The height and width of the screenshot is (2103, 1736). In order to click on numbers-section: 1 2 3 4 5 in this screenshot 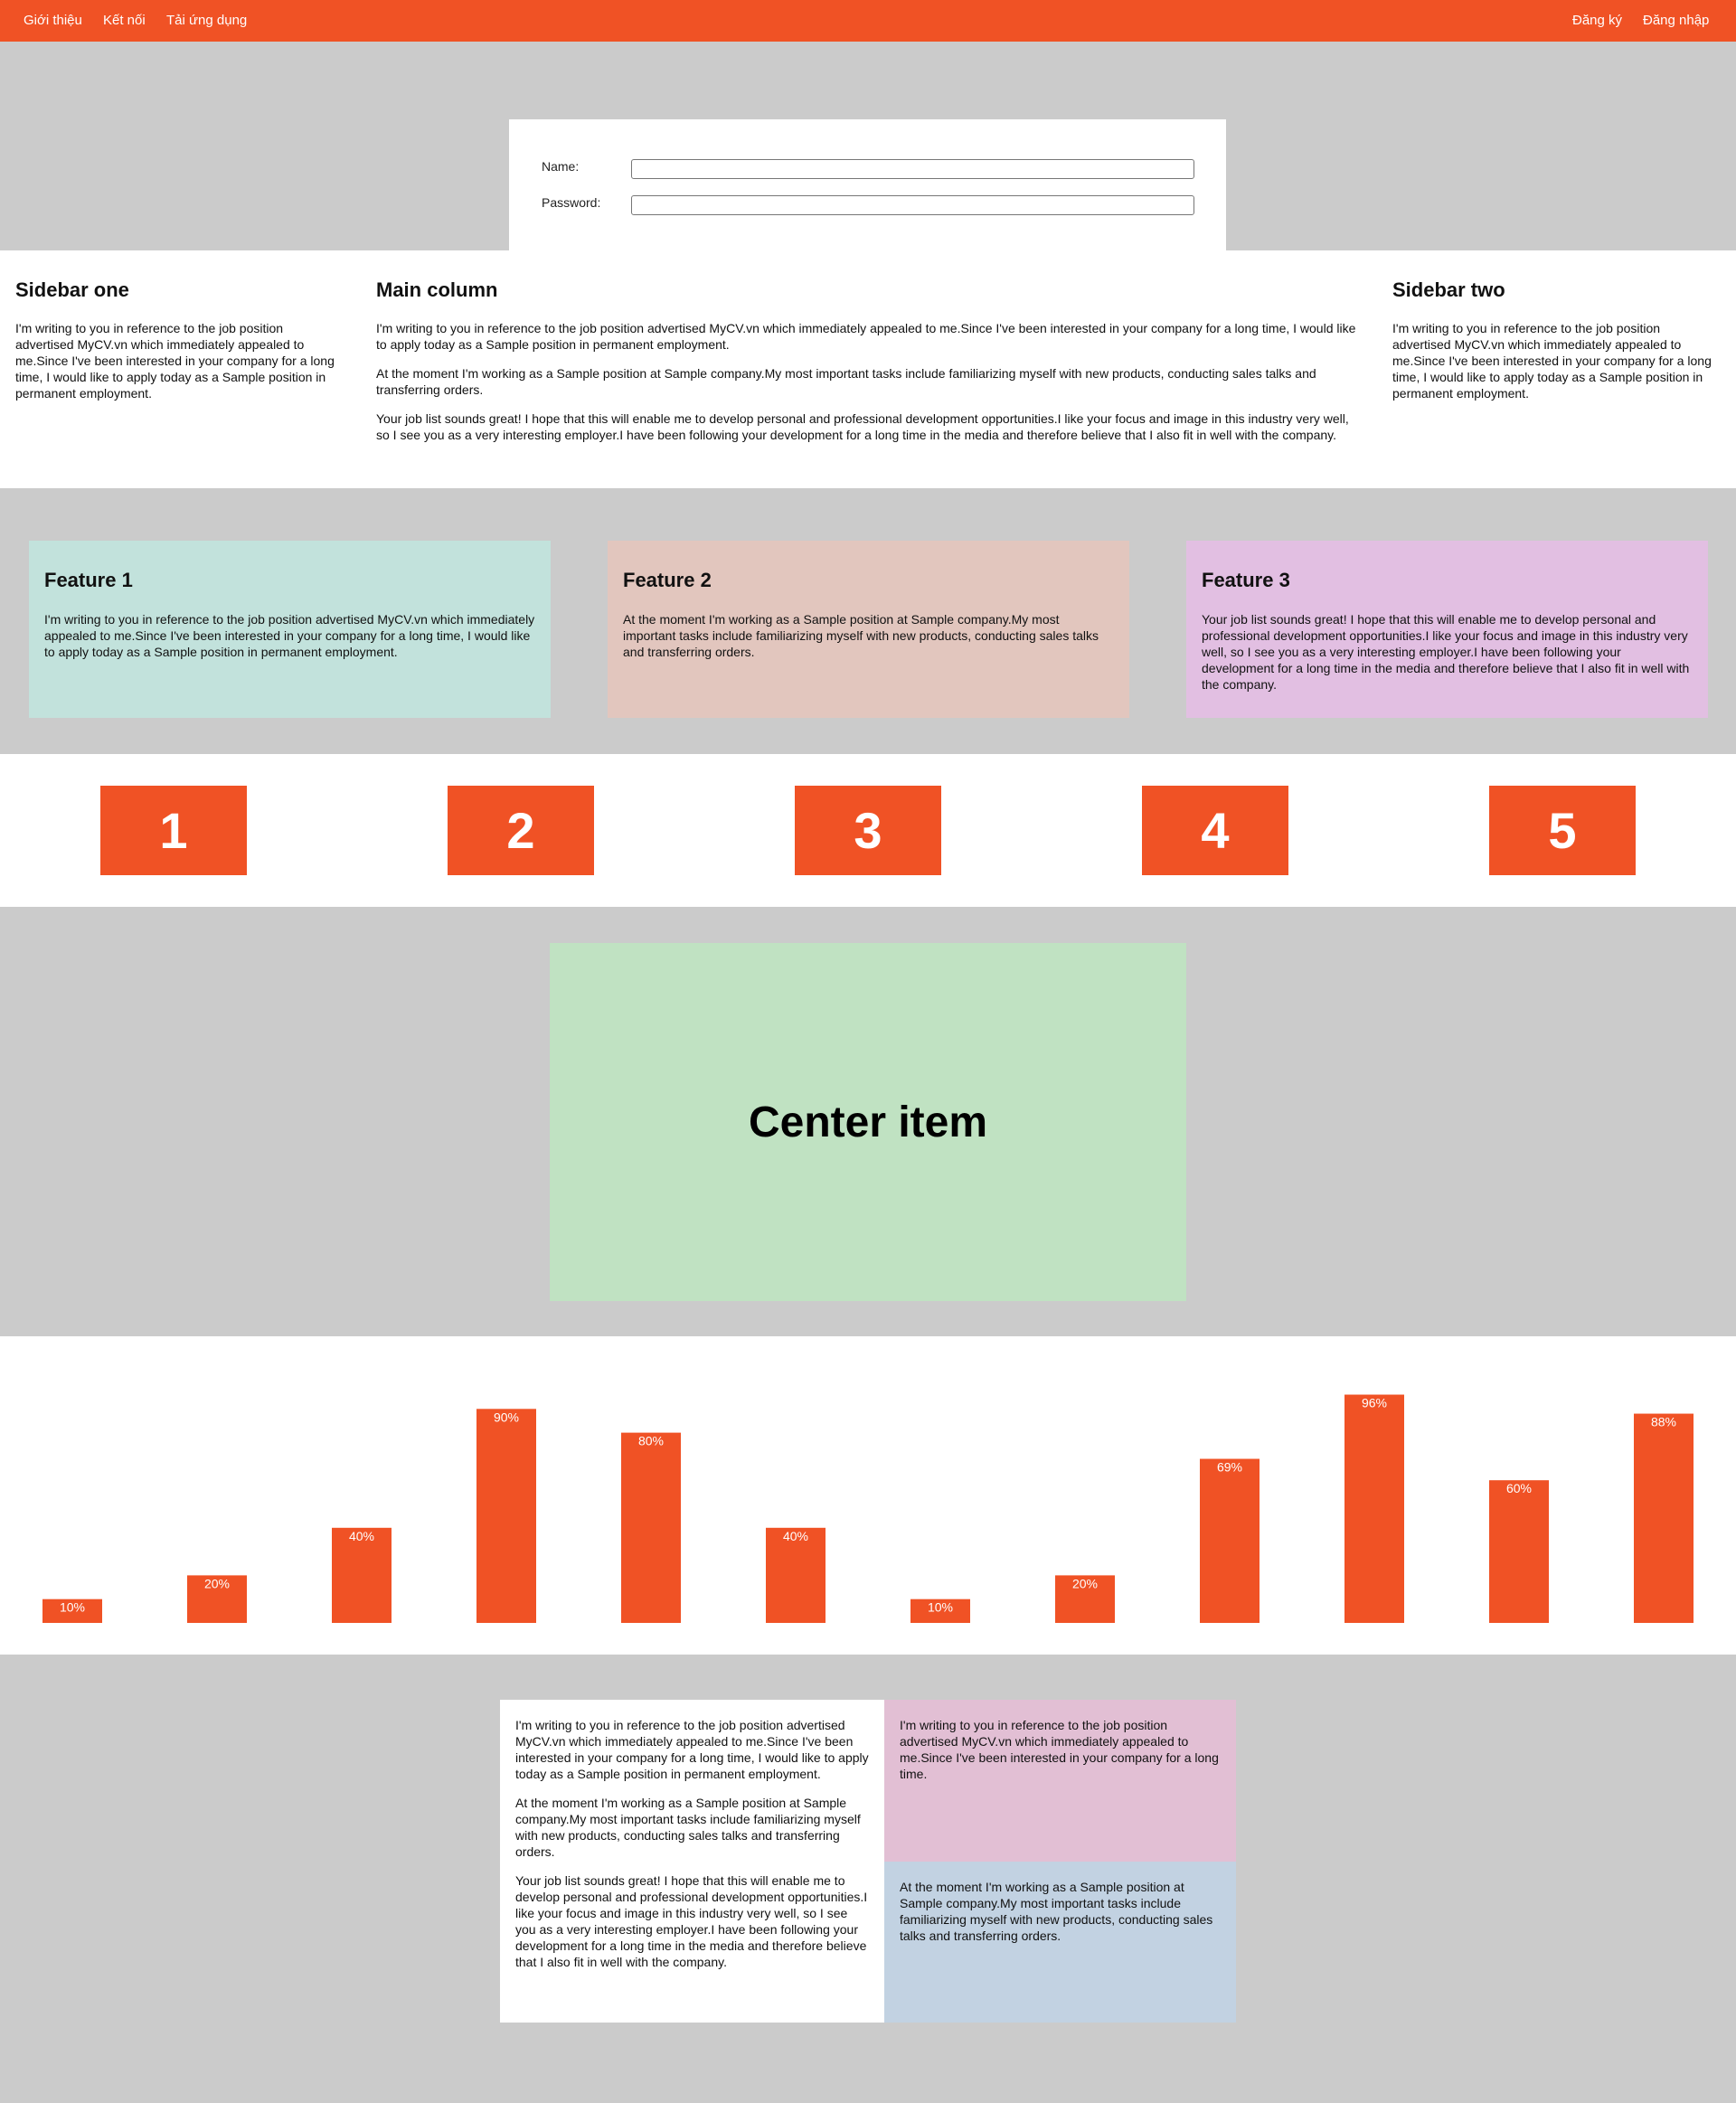, I will do `click(868, 830)`.